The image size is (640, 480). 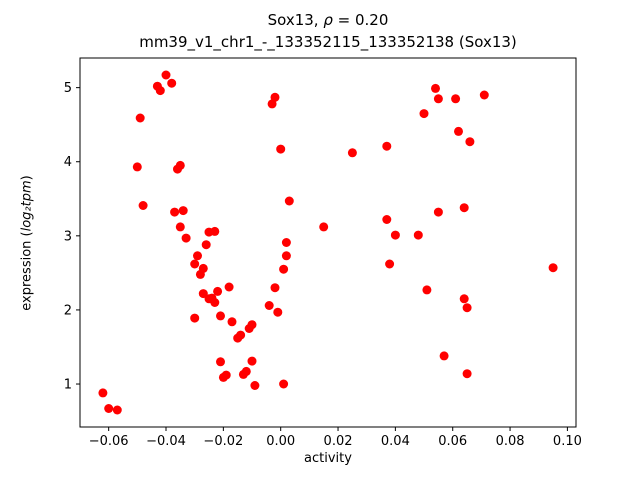 What do you see at coordinates (68, 236) in the screenshot?
I see `y-tick-label: 3` at bounding box center [68, 236].